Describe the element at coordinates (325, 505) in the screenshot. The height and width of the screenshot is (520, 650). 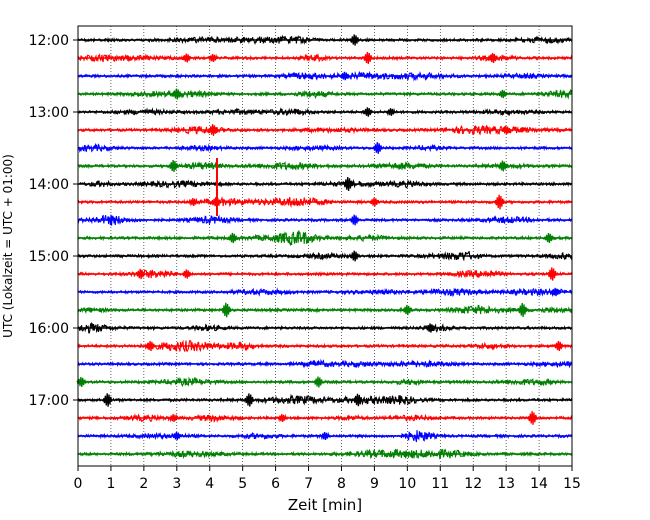
I see `x-axis-label: Zeit [min]` at that location.